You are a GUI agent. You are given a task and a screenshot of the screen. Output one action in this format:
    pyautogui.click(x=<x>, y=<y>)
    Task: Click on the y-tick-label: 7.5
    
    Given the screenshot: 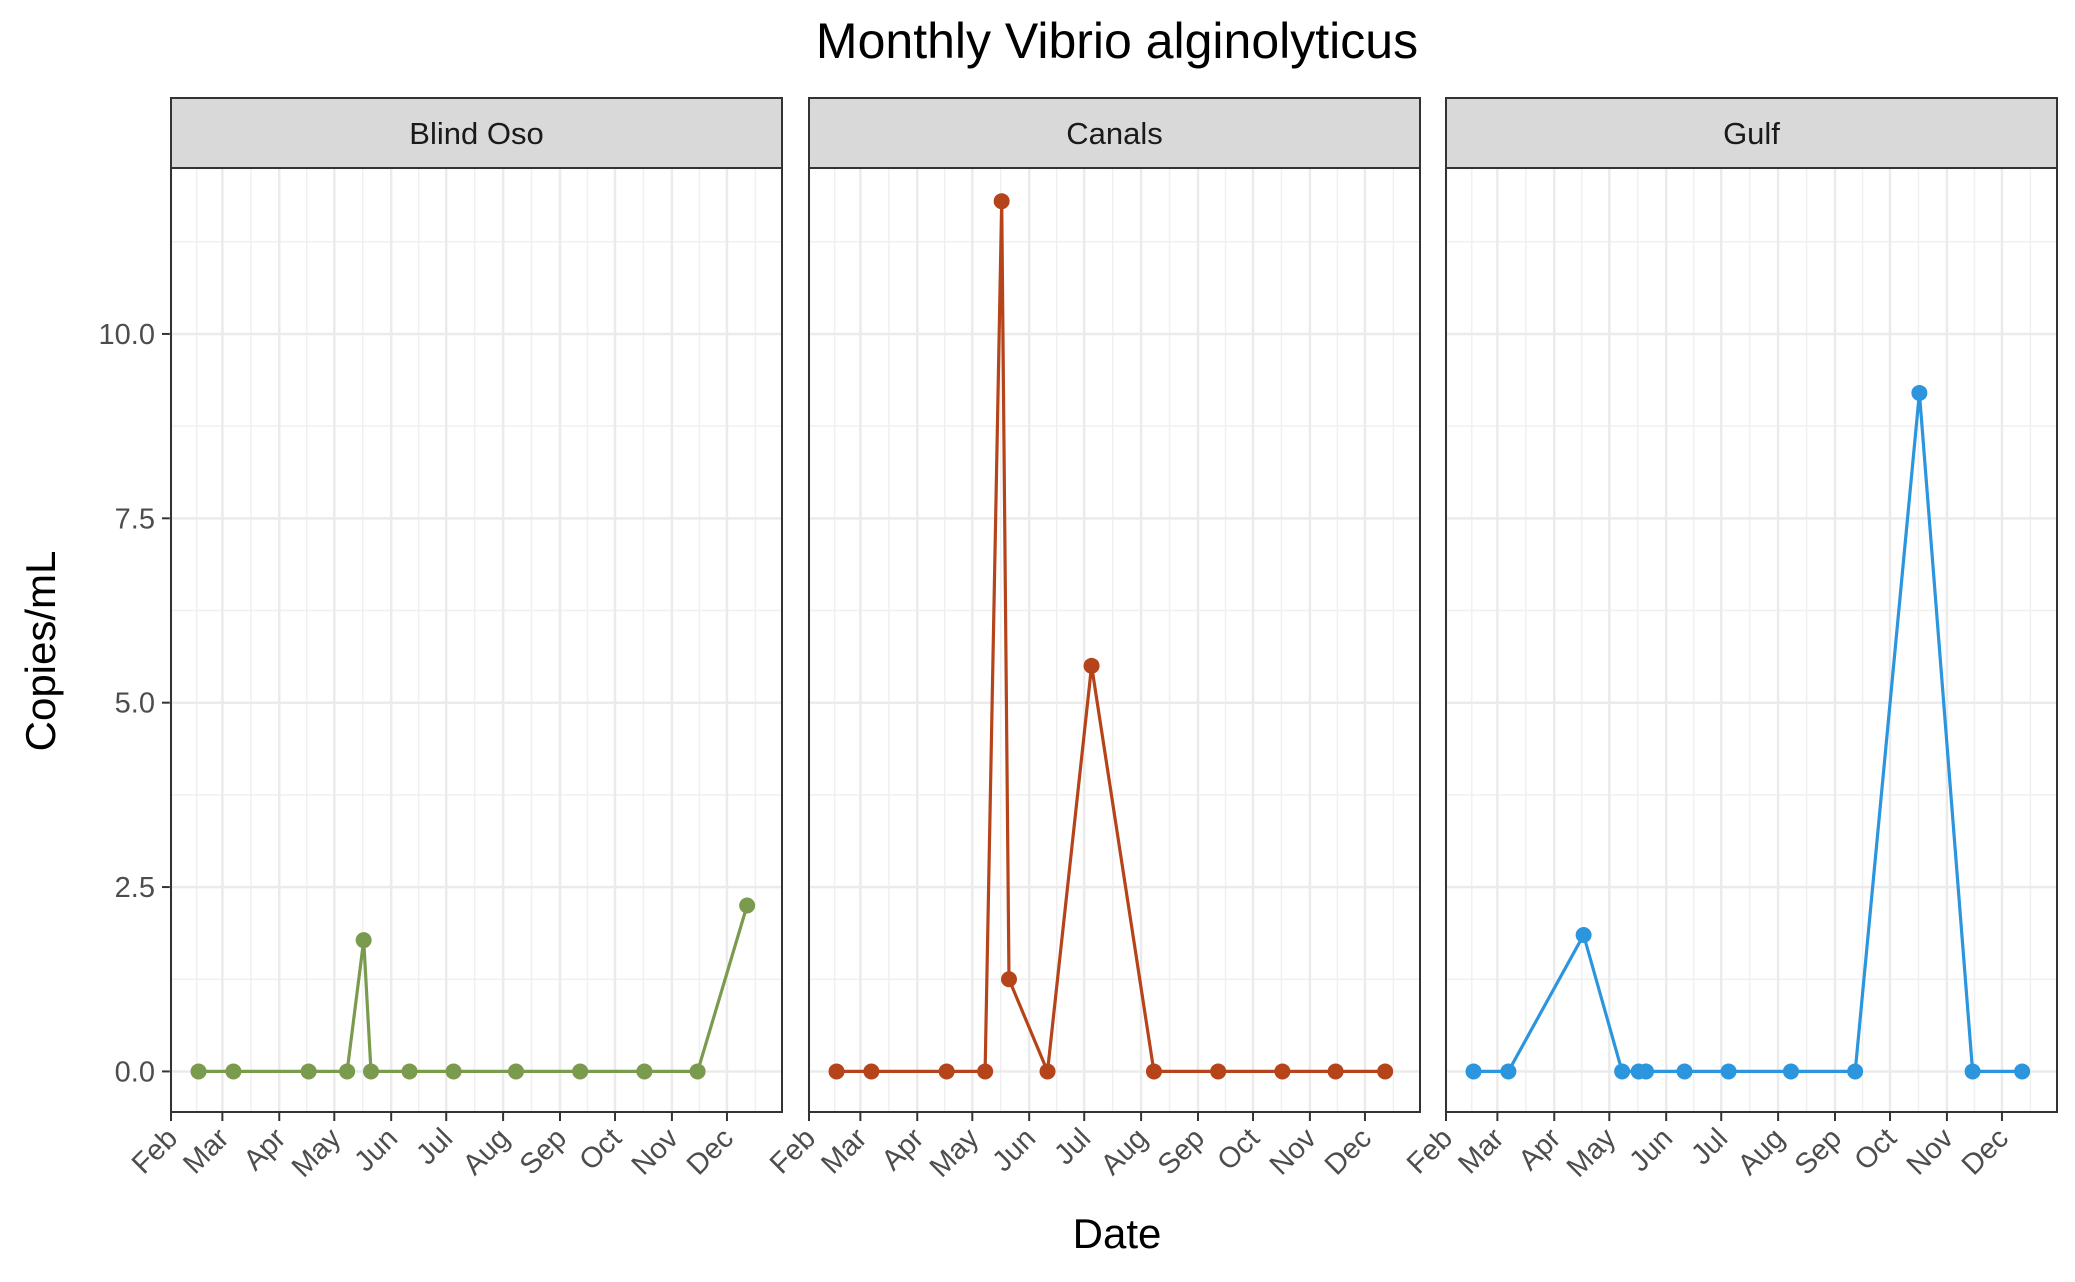 What is the action you would take?
    pyautogui.click(x=135, y=519)
    